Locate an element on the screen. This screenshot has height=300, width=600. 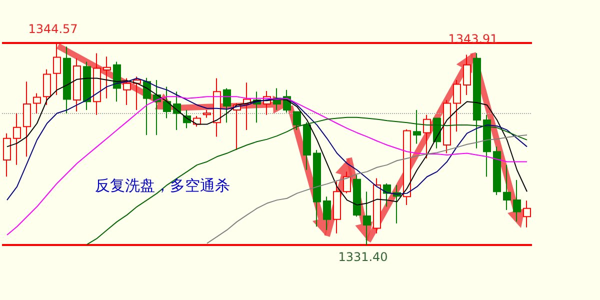
annotation: 1344.57 is located at coordinates (53, 29).